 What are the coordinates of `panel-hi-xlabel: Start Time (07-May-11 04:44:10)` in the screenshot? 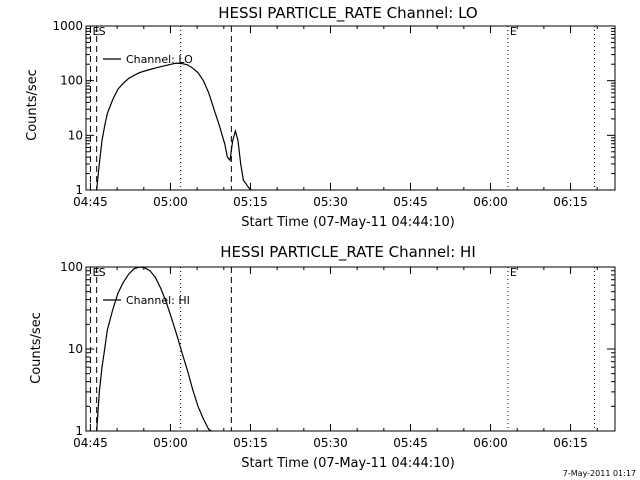 It's located at (348, 463).